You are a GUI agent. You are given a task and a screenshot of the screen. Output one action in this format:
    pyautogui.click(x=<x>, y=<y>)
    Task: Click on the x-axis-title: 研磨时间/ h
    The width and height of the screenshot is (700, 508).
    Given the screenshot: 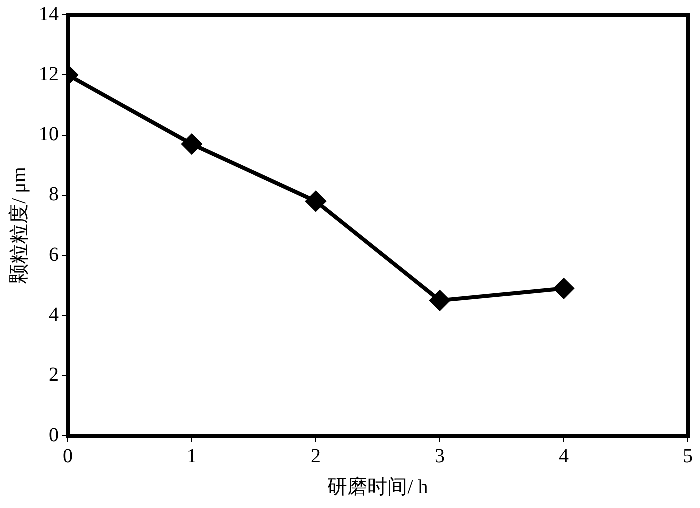 What is the action you would take?
    pyautogui.click(x=378, y=487)
    